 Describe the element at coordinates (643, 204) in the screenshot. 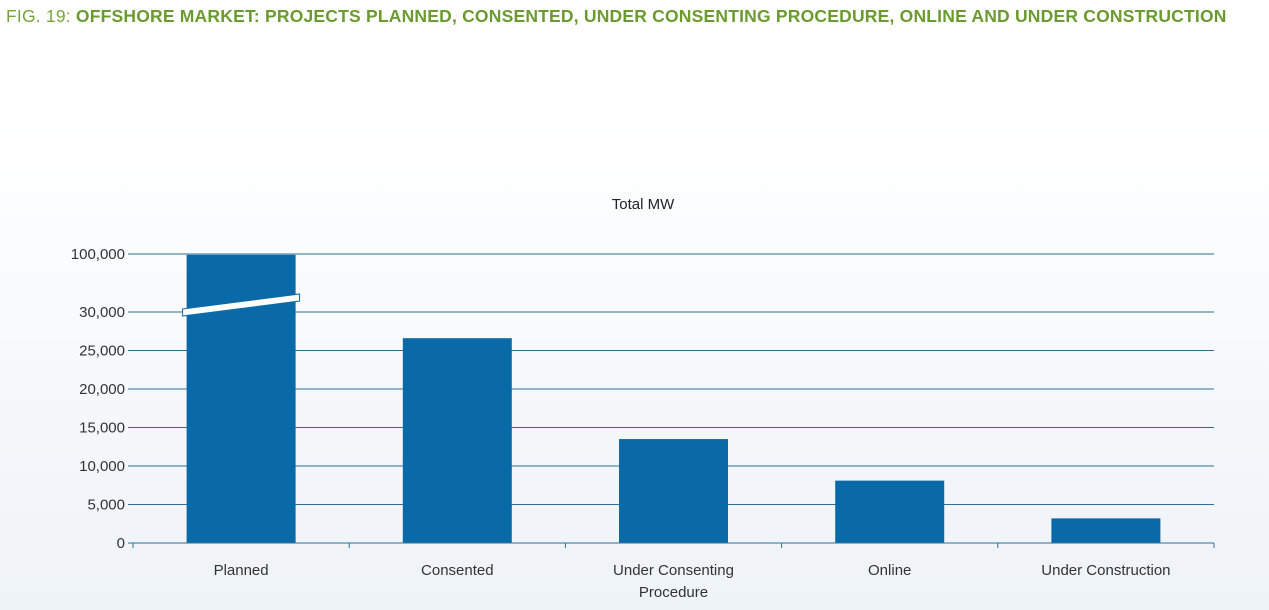

I see `chart-title: Total MW` at that location.